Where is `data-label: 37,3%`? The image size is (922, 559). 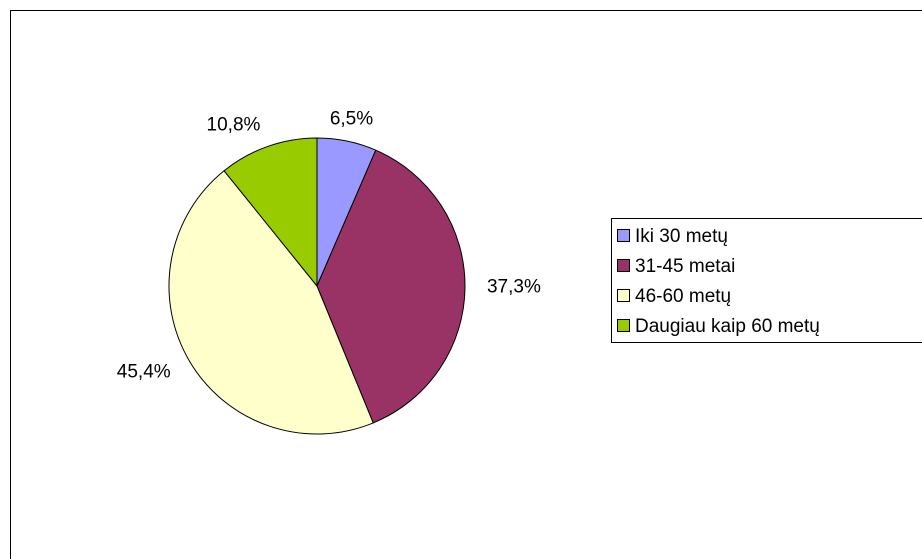 data-label: 37,3% is located at coordinates (514, 287).